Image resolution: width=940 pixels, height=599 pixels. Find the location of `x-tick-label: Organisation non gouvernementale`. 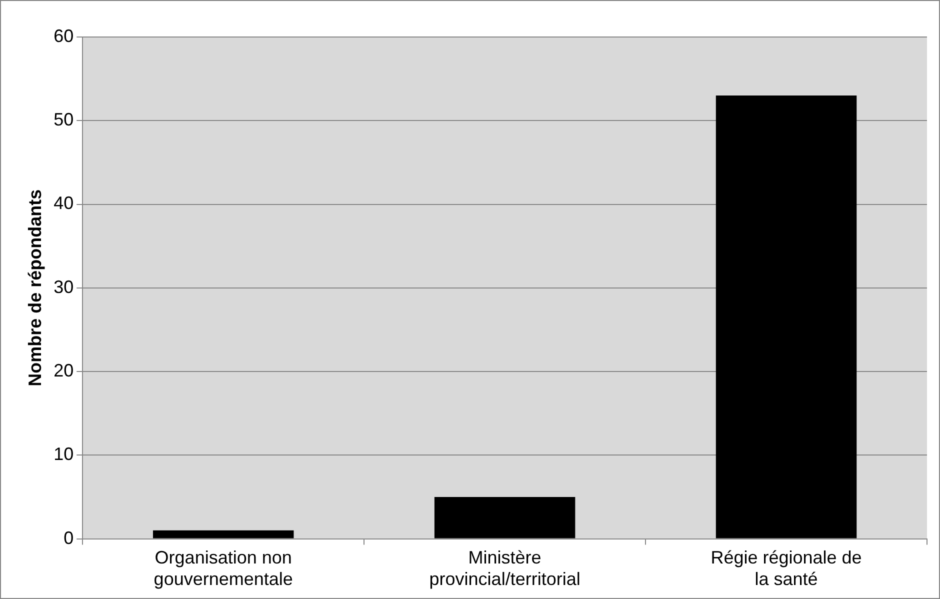

x-tick-label: Organisation non gouvernementale is located at coordinates (223, 569).